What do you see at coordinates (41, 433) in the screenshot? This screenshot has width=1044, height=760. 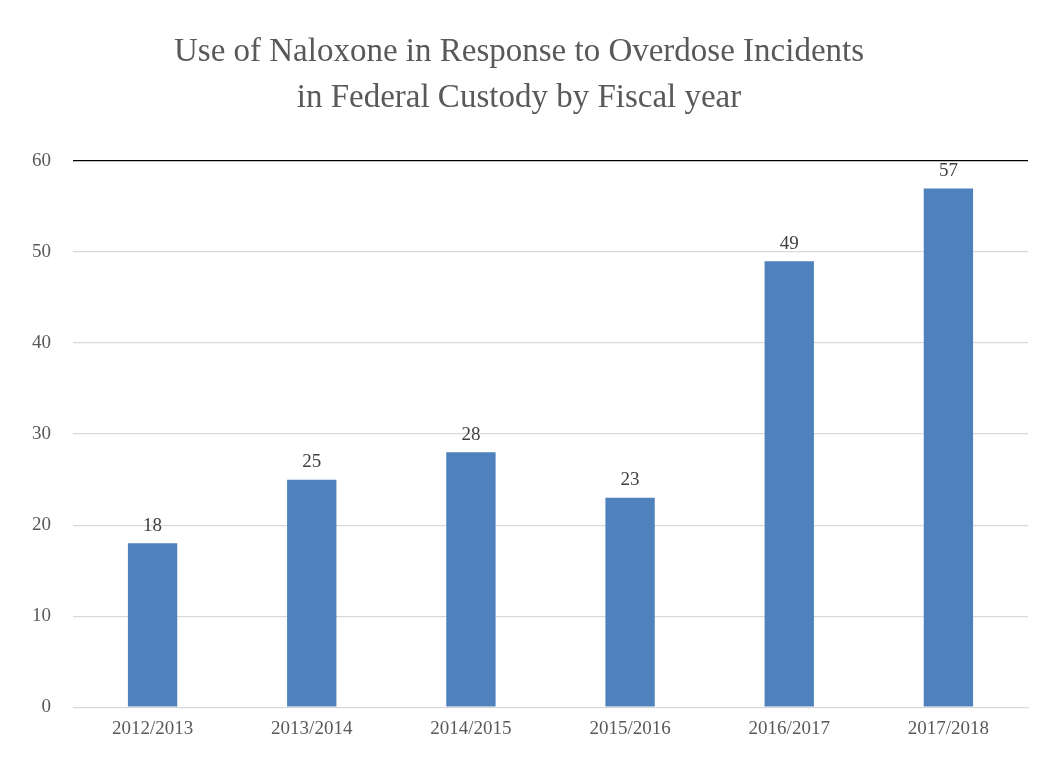 I see `y-tick-label: 30` at bounding box center [41, 433].